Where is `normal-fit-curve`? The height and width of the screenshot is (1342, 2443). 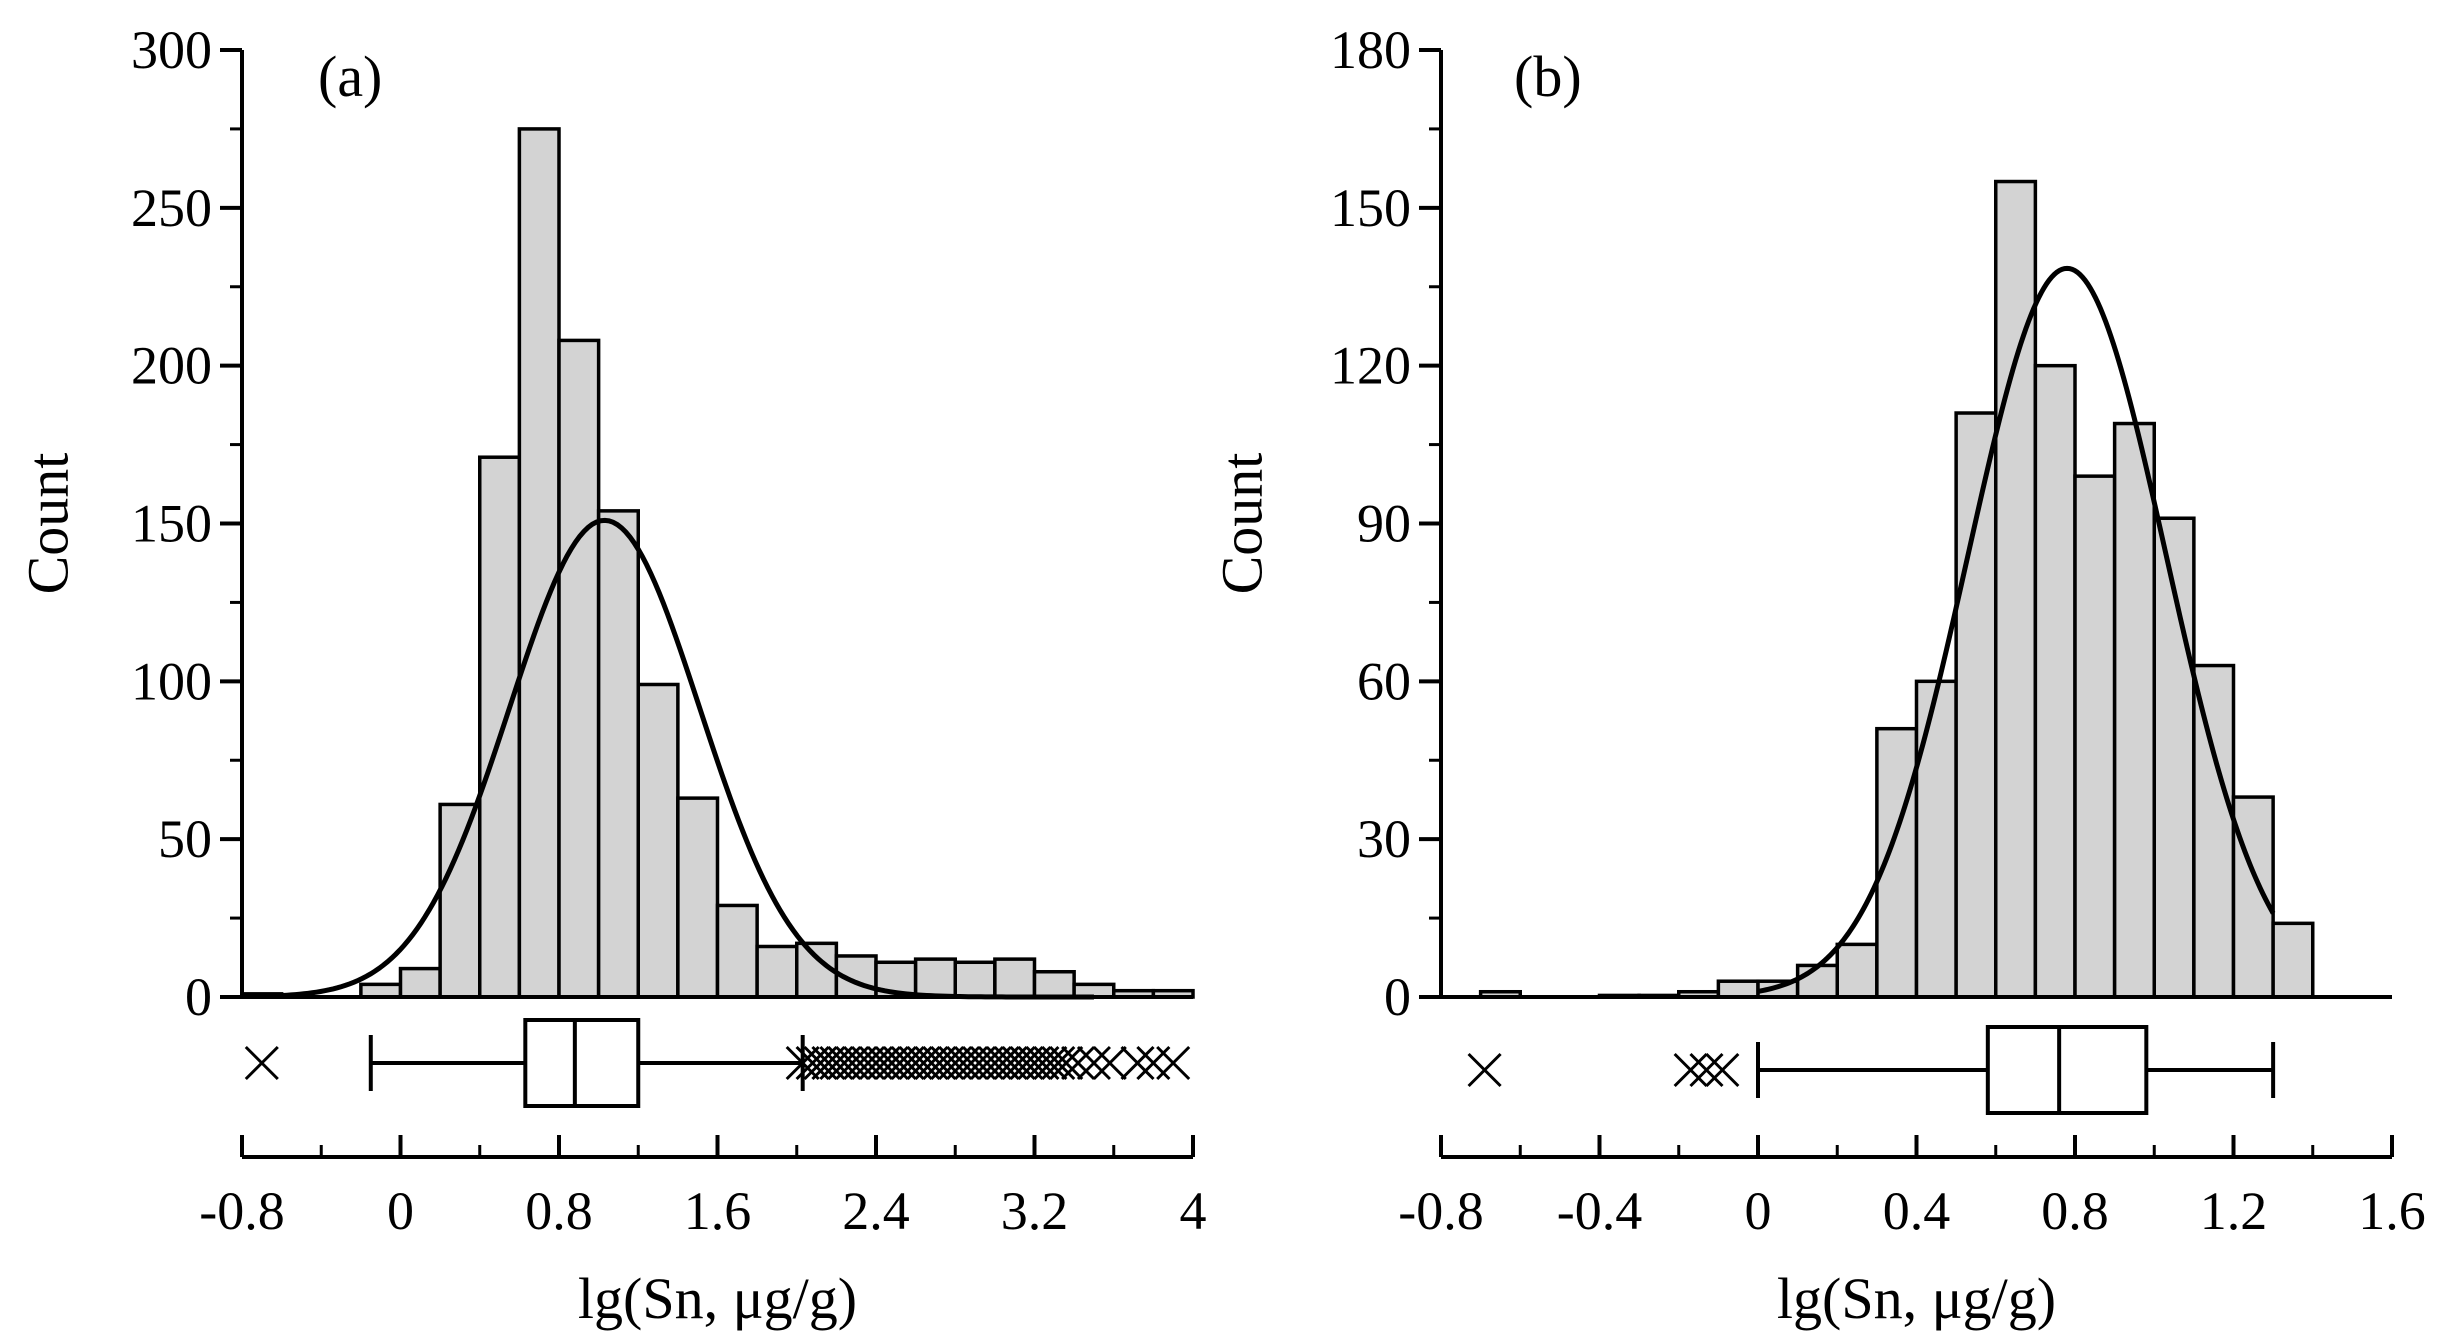
normal-fit-curve is located at coordinates (2016, 629).